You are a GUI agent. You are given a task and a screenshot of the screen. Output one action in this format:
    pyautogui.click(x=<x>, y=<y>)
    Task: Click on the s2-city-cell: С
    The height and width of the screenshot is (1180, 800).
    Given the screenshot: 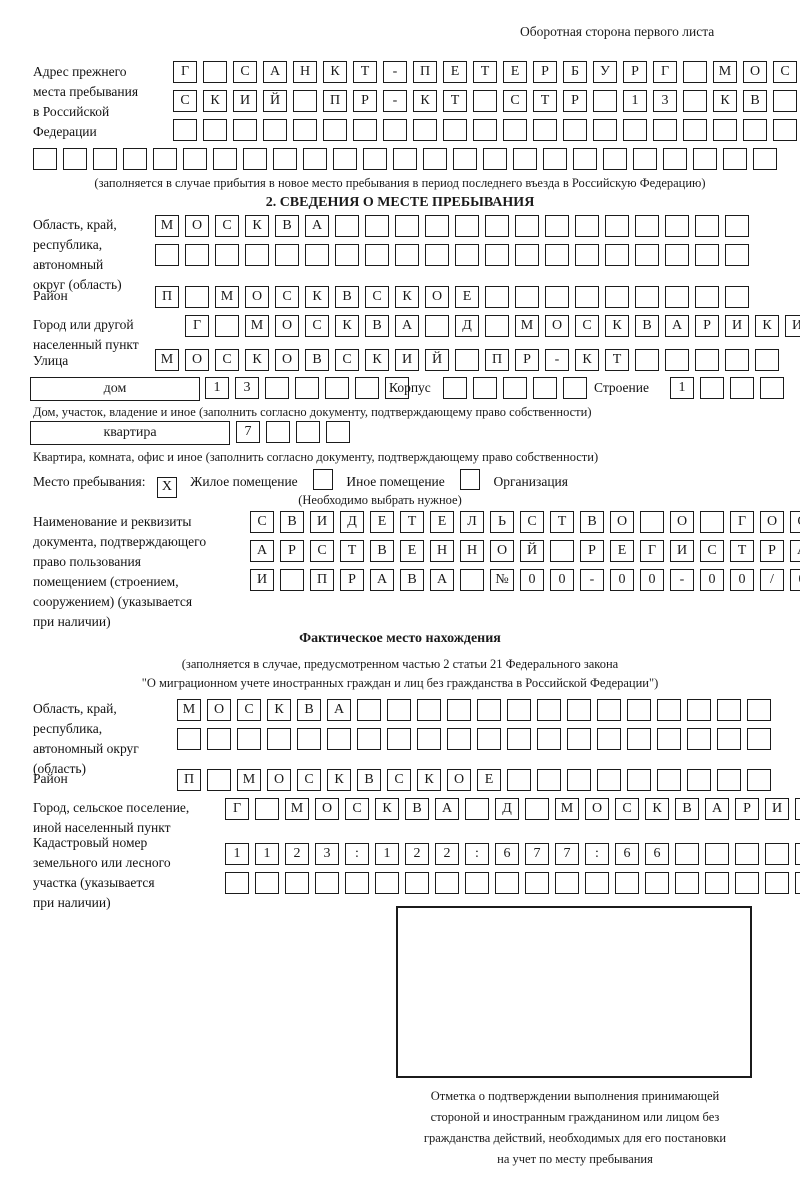 What is the action you would take?
    pyautogui.click(x=317, y=326)
    